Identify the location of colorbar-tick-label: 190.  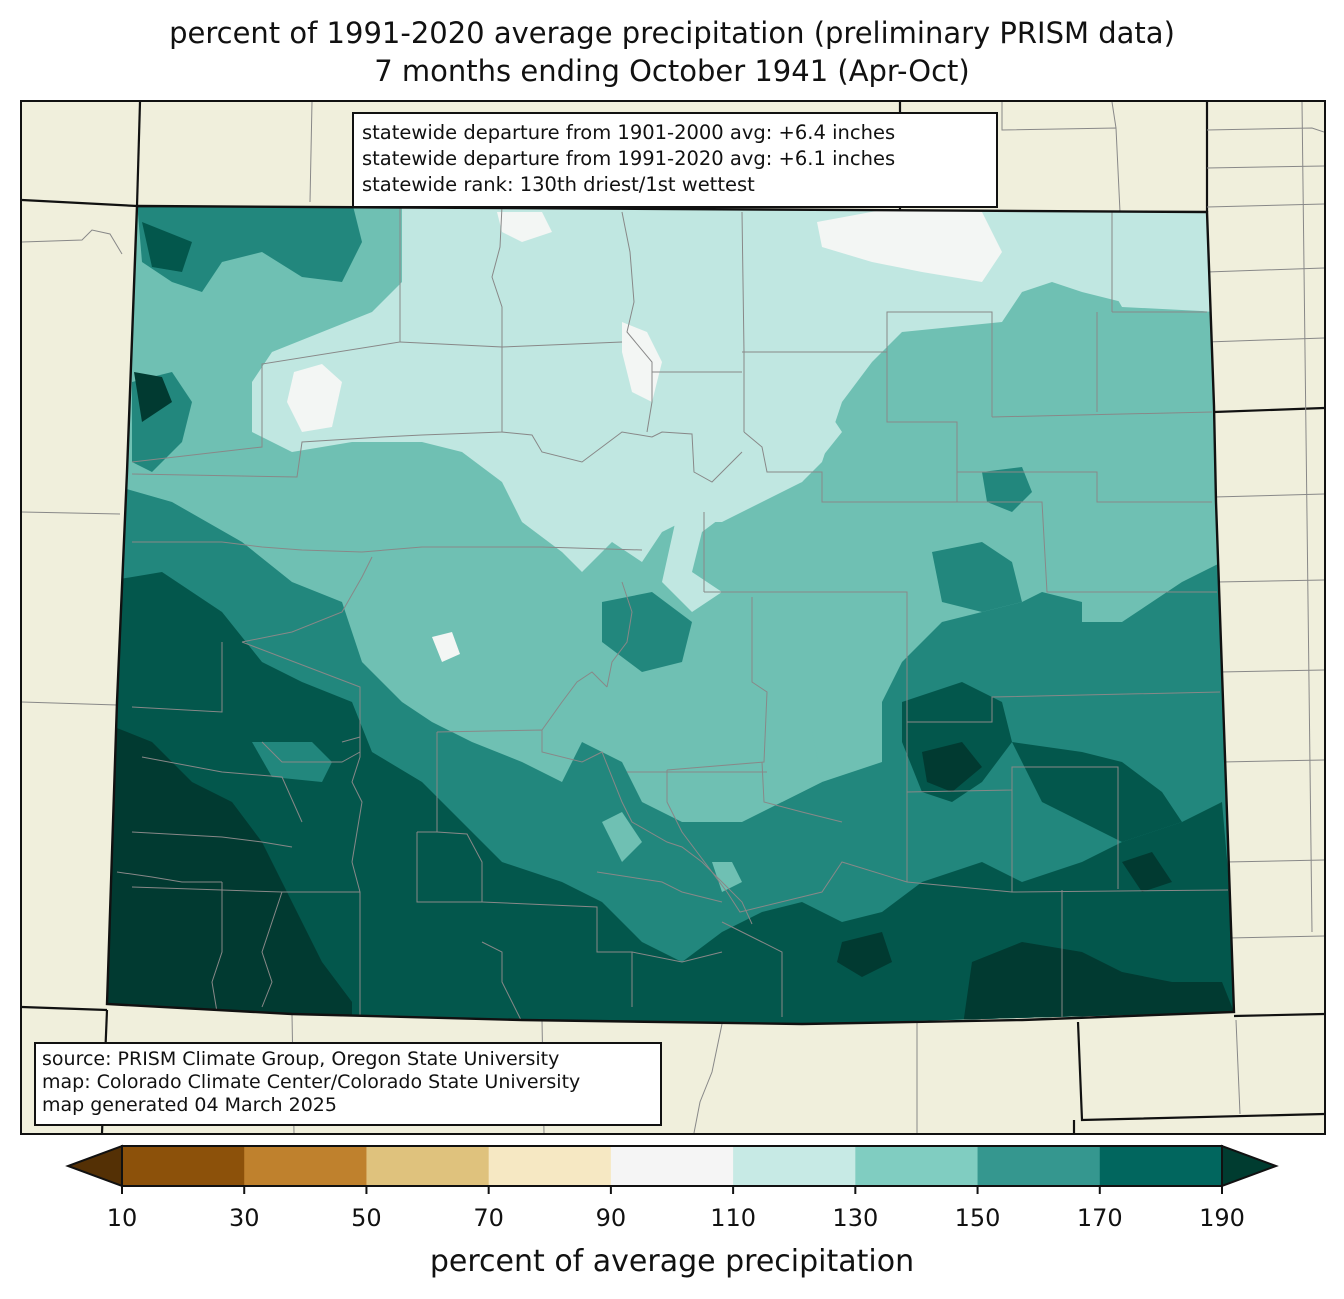
(1222, 1218).